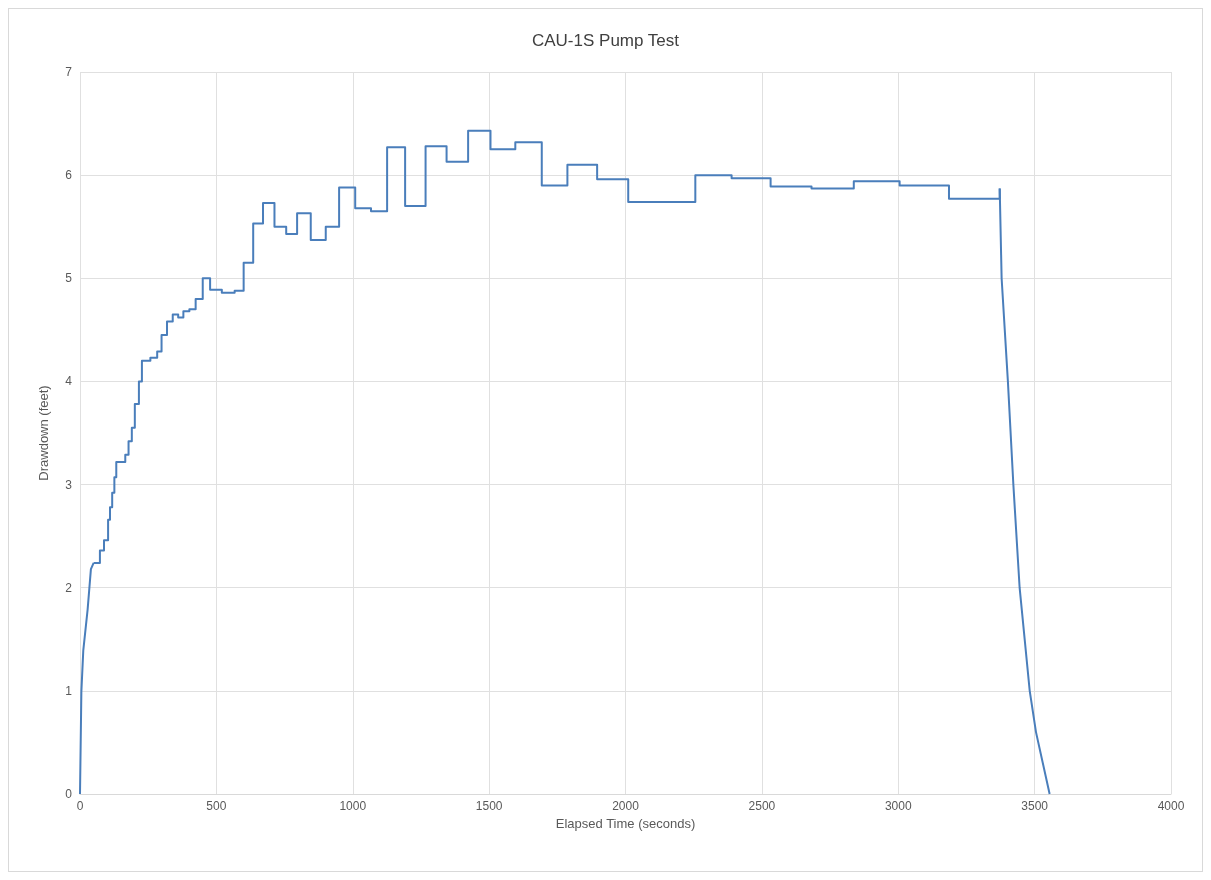  I want to click on y-tick-label: 6, so click(69, 175).